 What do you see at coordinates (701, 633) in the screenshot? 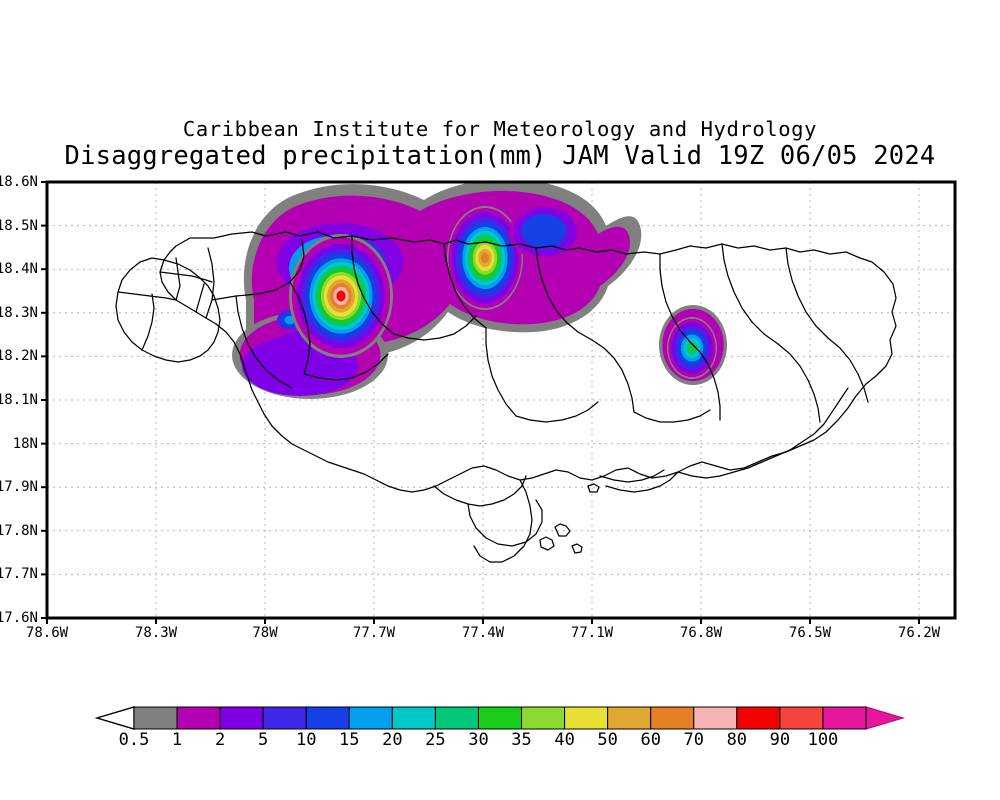
I see `x-tick-label: 76.8W` at bounding box center [701, 633].